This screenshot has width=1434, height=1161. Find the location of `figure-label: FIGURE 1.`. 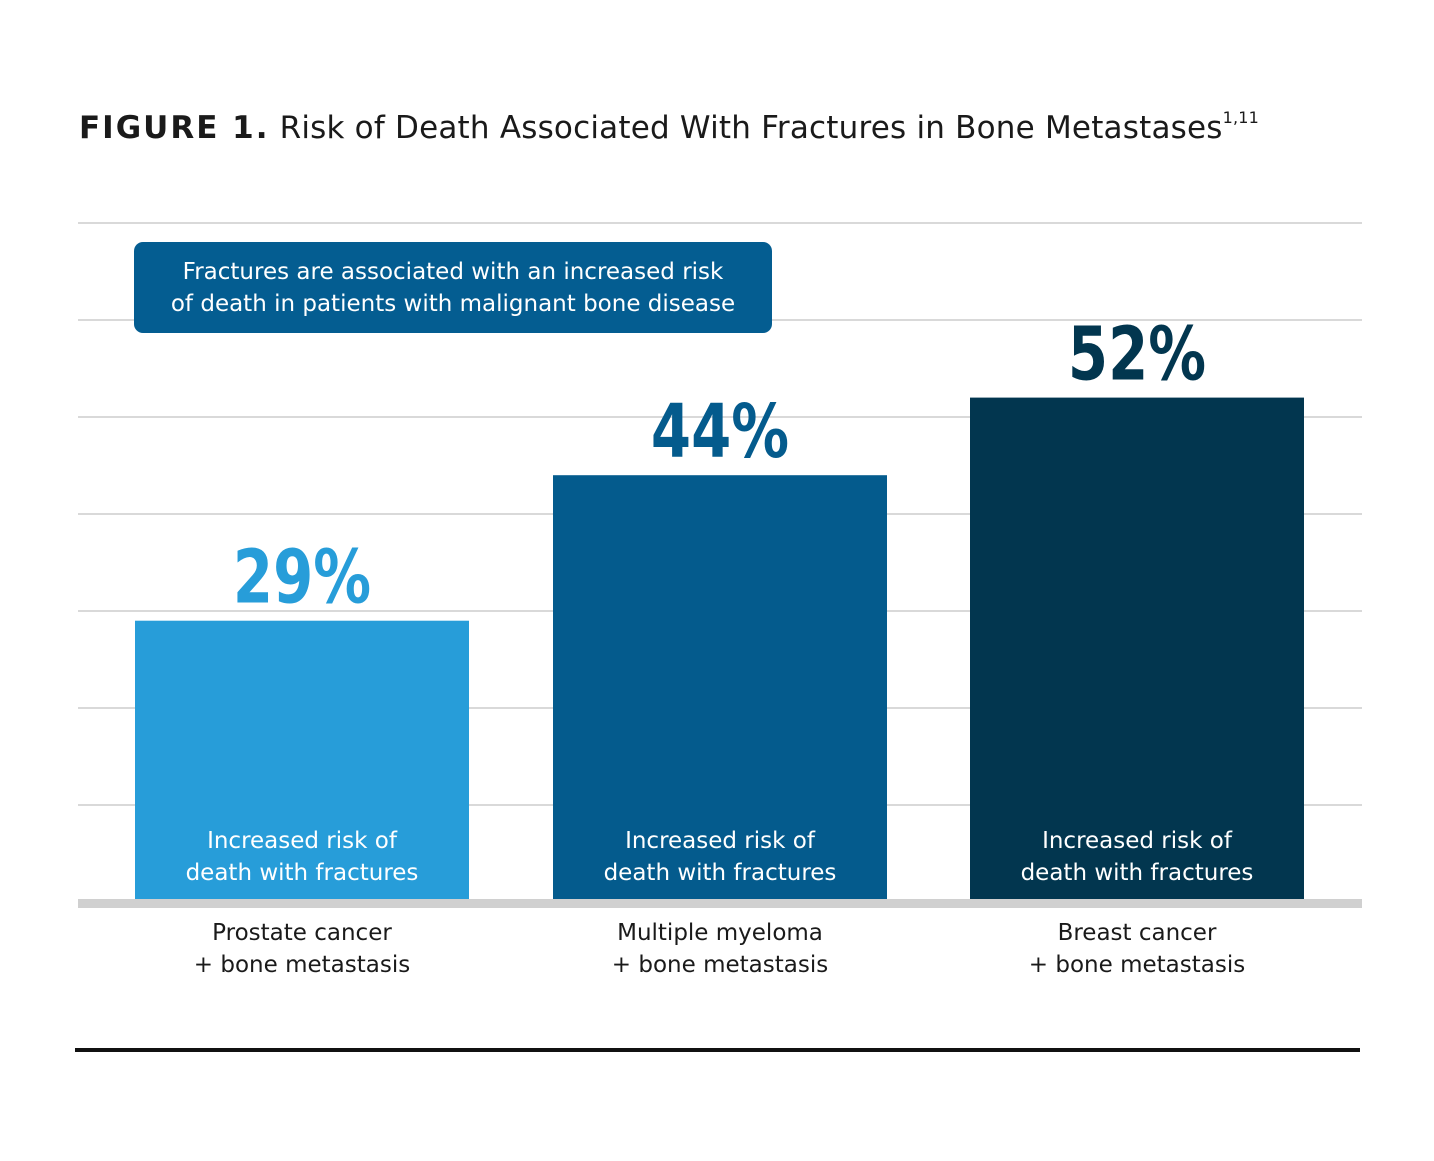

figure-label: FIGURE 1. is located at coordinates (174, 128).